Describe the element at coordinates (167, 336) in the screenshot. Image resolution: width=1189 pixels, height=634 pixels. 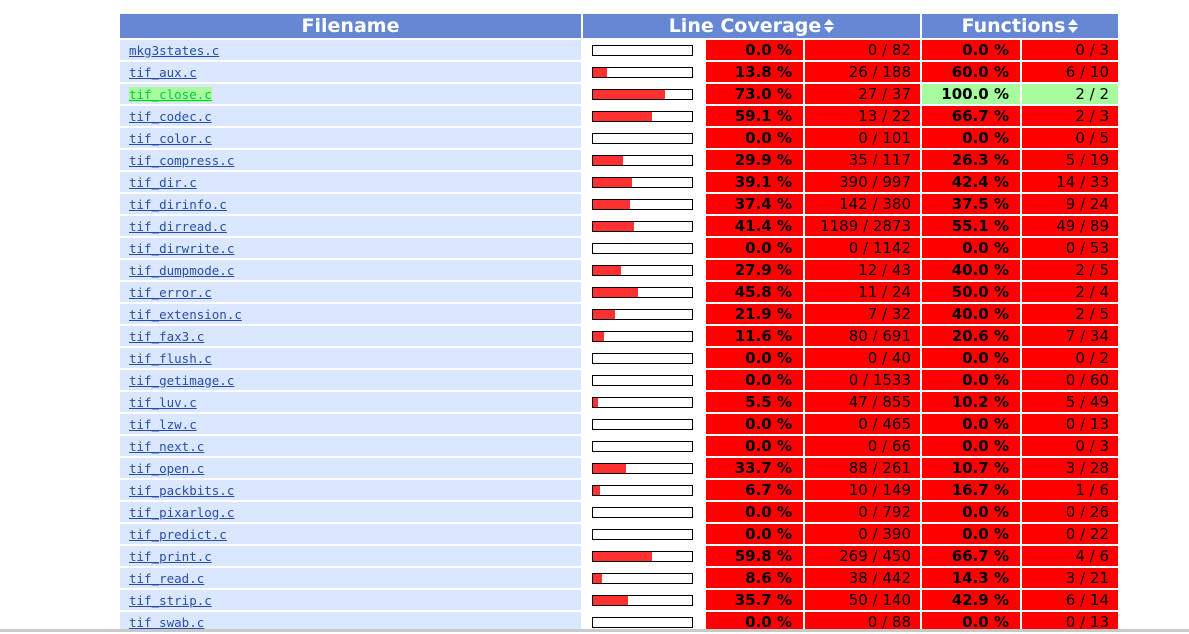
I see `file-link: tif_fax3.c` at that location.